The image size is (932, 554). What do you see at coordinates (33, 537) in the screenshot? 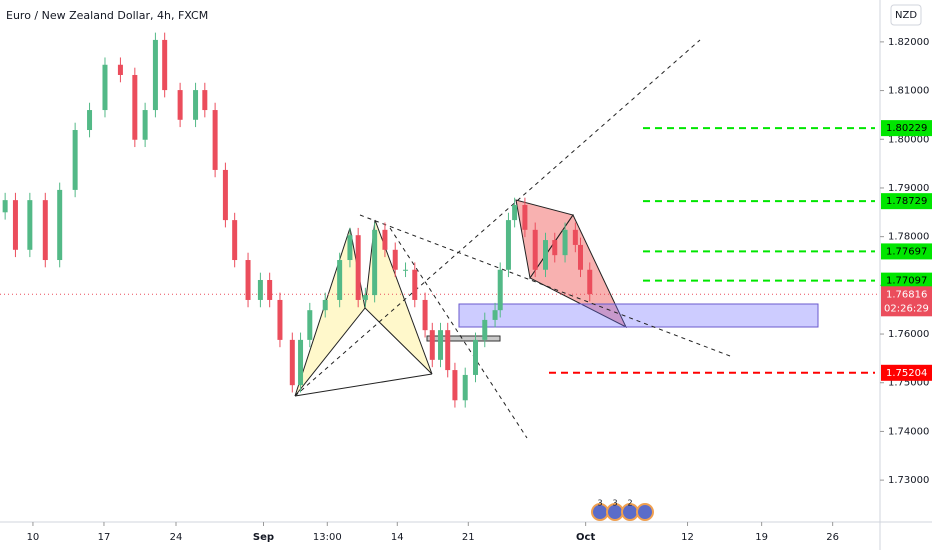
I see `x-tick-label: 10` at bounding box center [33, 537].